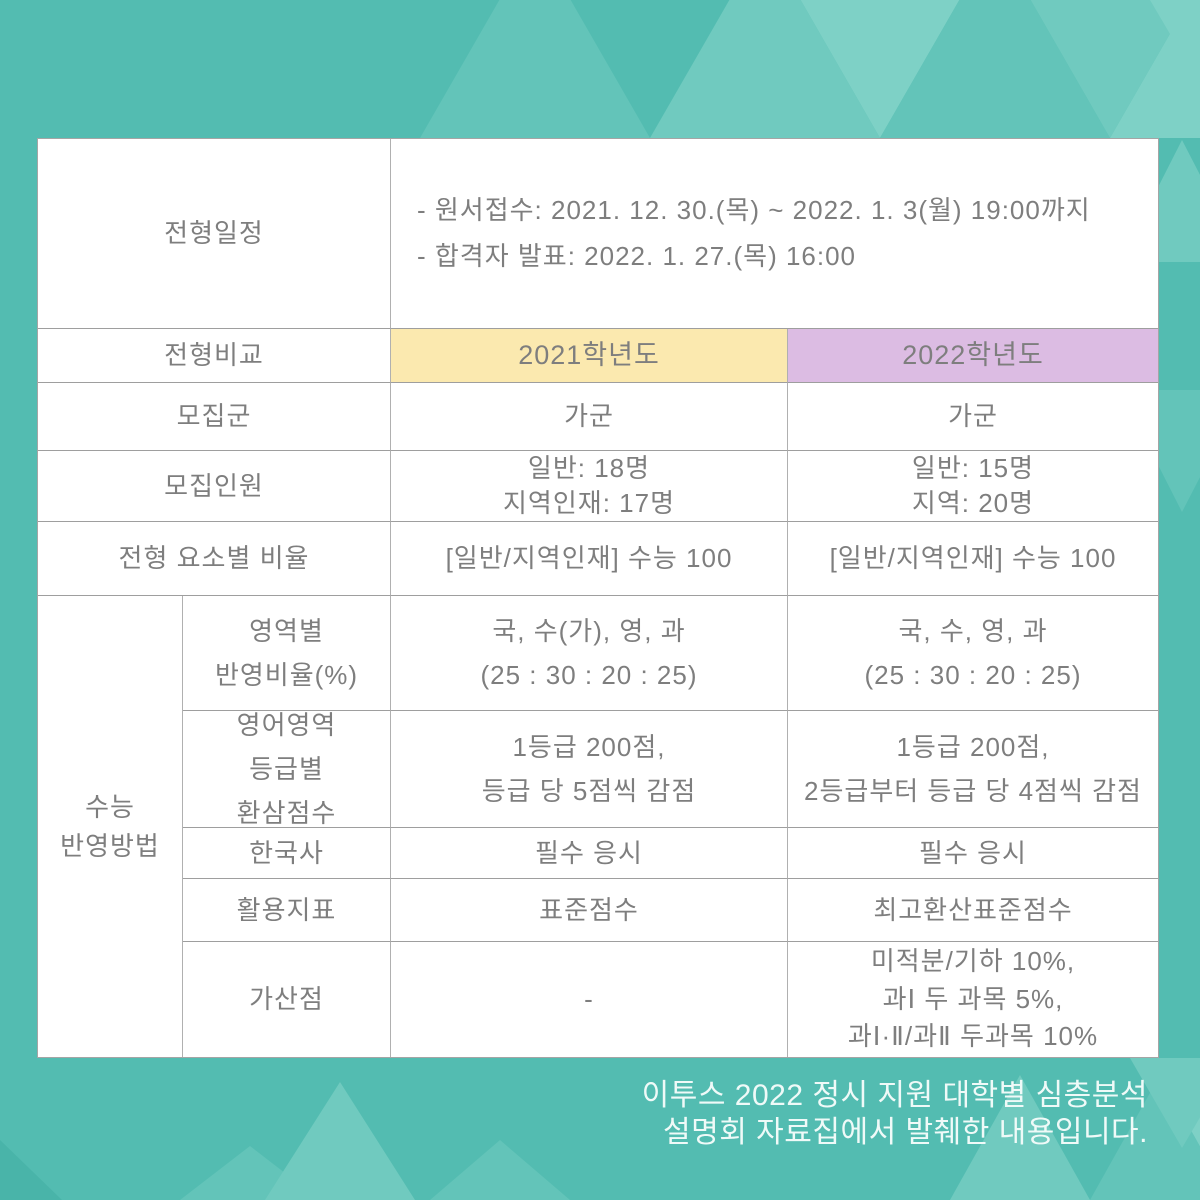 The height and width of the screenshot is (1200, 1200). What do you see at coordinates (110, 826) in the screenshot?
I see `section-label-suneung: 수능 반영방법` at bounding box center [110, 826].